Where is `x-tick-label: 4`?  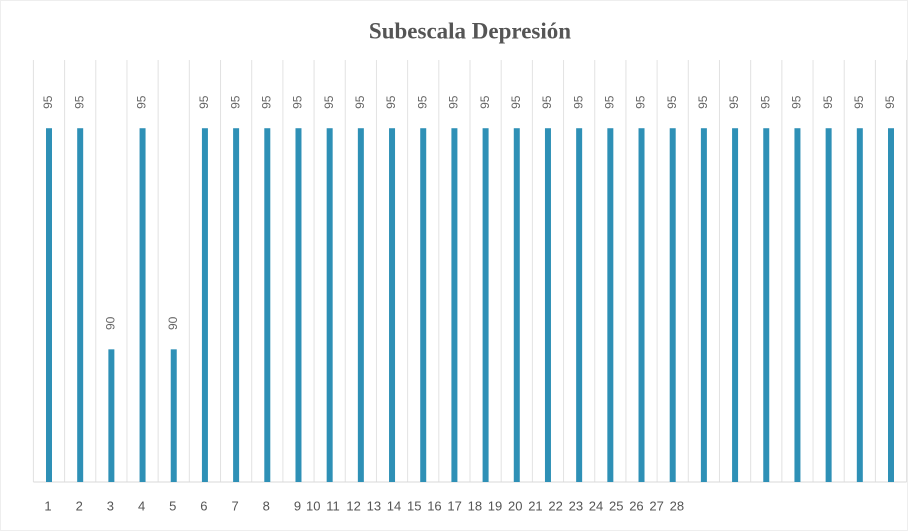 x-tick-label: 4 is located at coordinates (141, 505).